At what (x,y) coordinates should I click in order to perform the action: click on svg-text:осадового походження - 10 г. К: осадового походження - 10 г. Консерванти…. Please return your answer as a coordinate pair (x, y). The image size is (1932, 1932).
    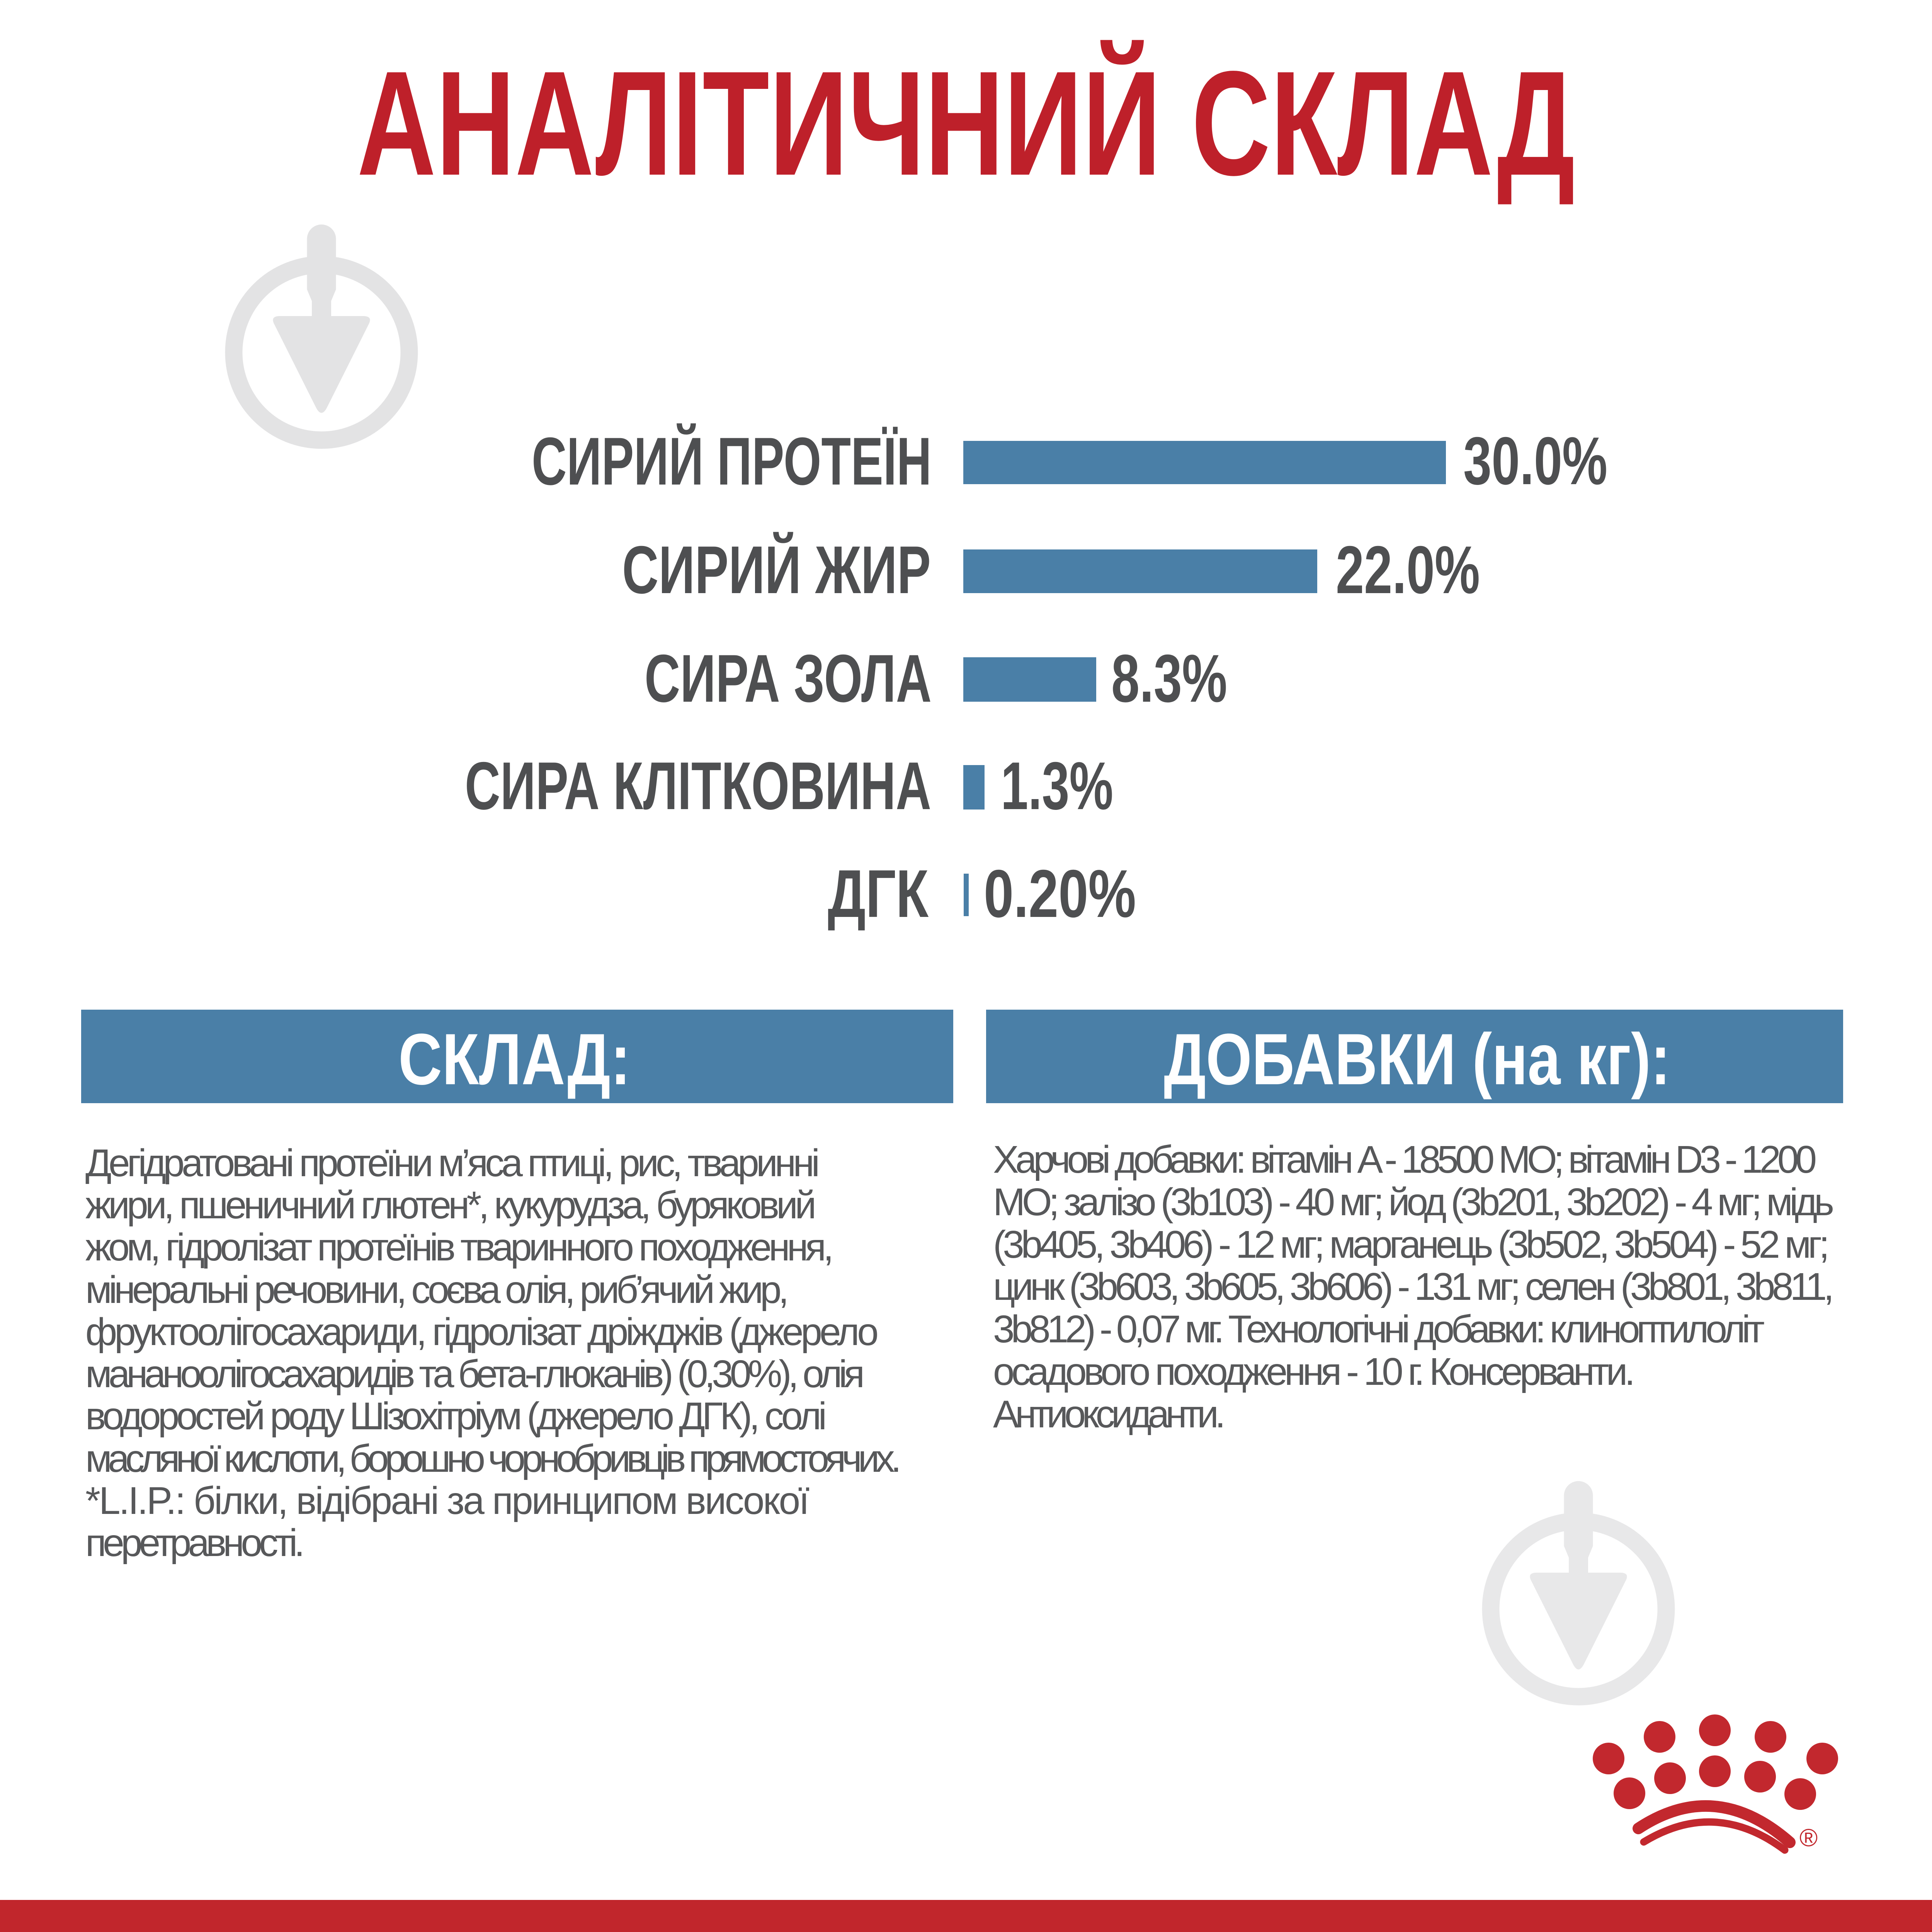
    Looking at the image, I should click on (1314, 1371).